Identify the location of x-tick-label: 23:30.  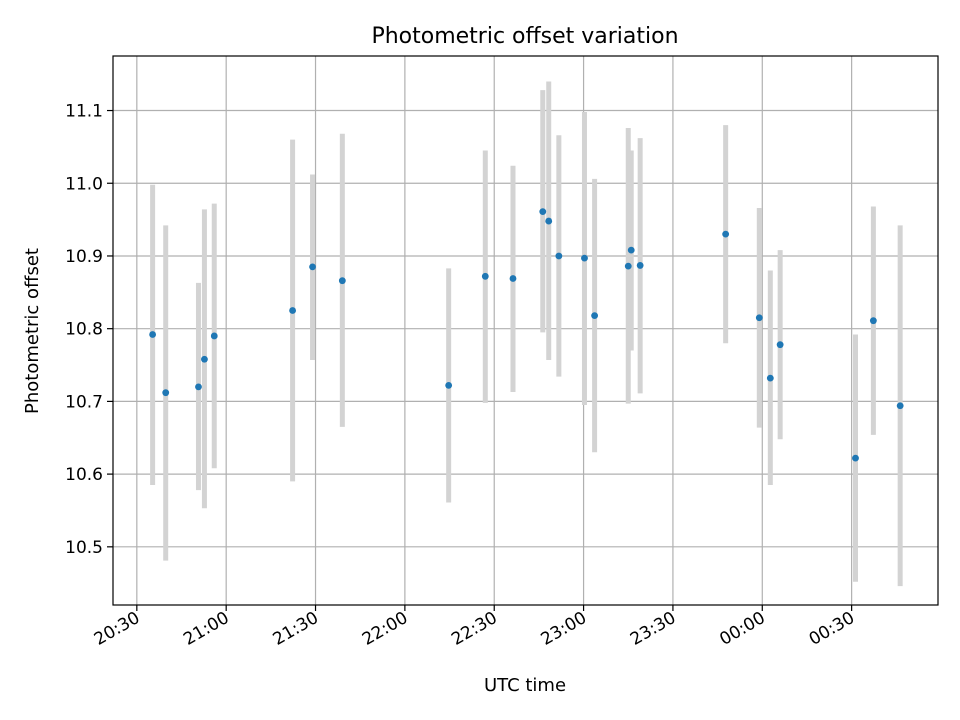
(653, 629).